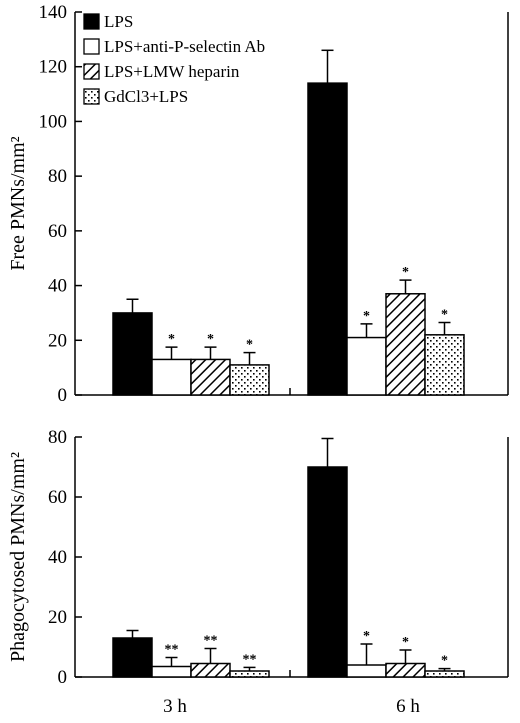  Describe the element at coordinates (175, 706) in the screenshot. I see `category-label: 3 h` at that location.